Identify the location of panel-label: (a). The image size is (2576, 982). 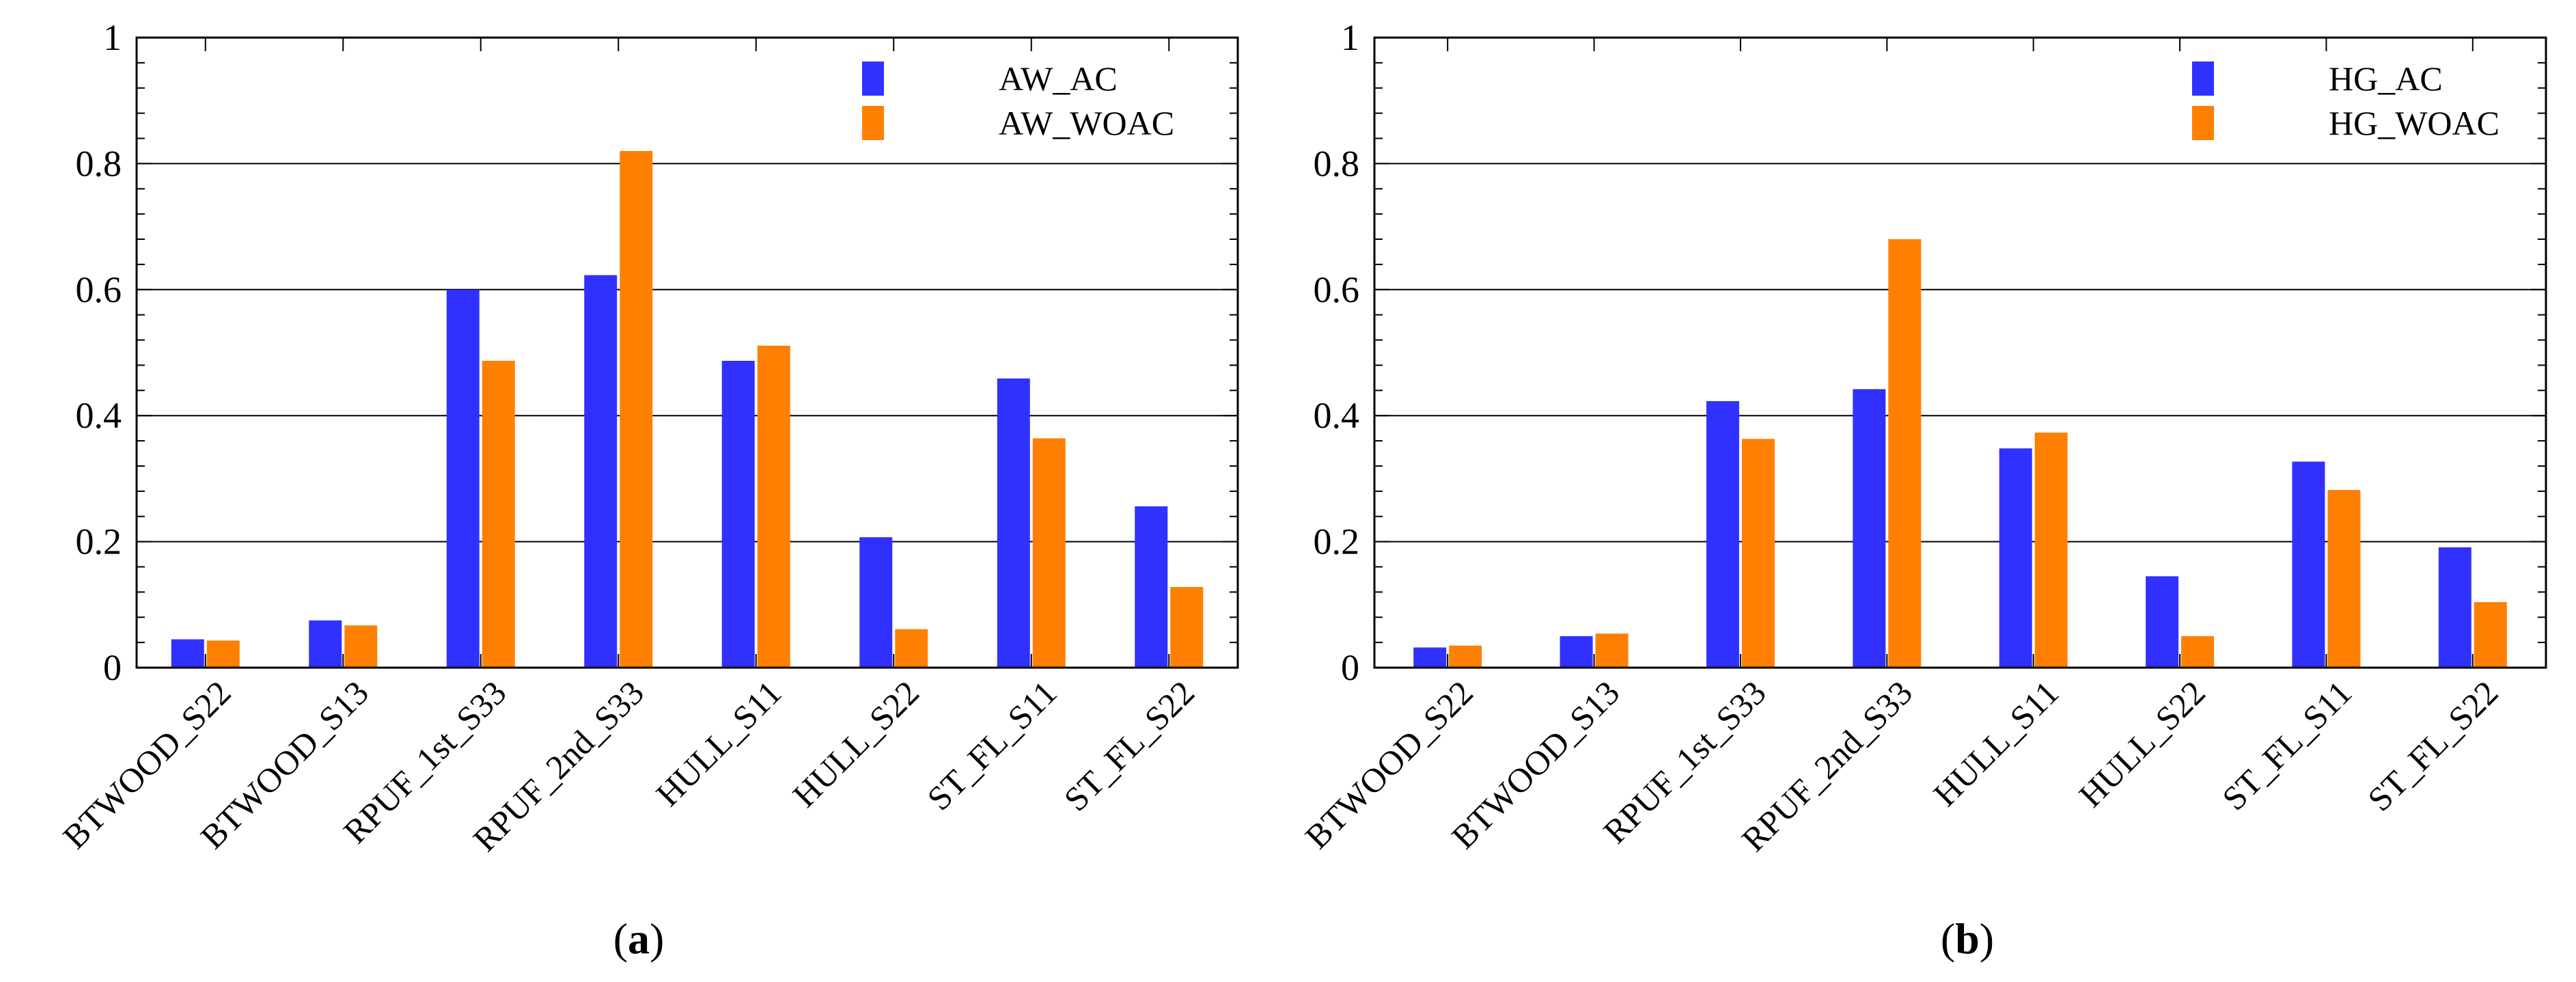
(639, 939).